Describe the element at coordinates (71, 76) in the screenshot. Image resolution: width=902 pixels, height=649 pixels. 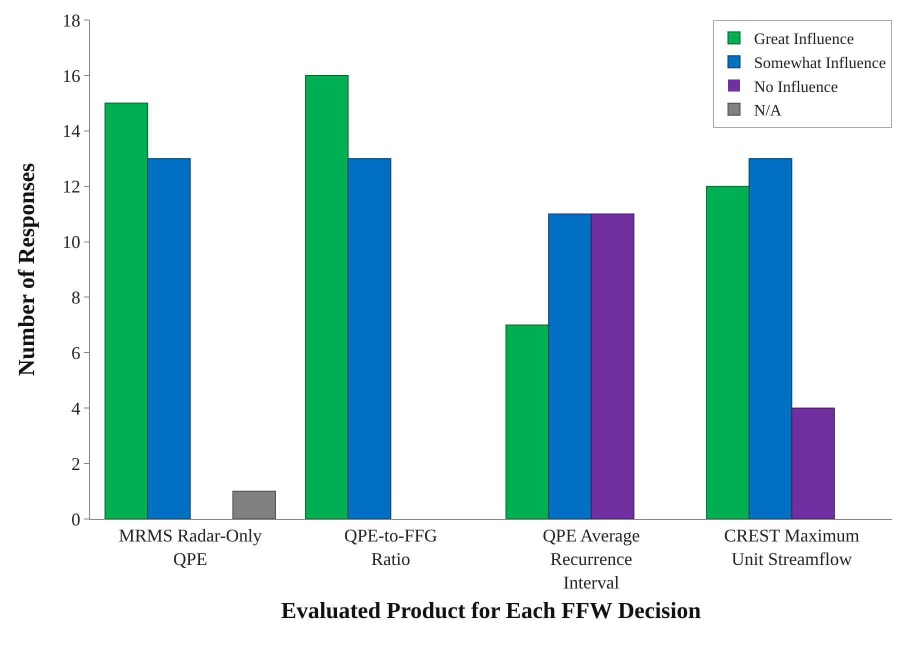
I see `y-tick-label: 16` at that location.